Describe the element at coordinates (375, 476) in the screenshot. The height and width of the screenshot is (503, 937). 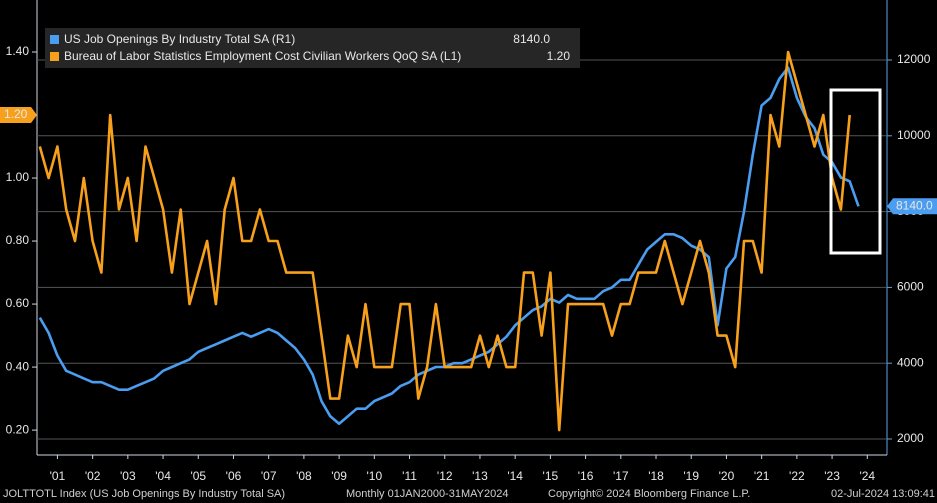
I see `x-tick-label: '10` at that location.